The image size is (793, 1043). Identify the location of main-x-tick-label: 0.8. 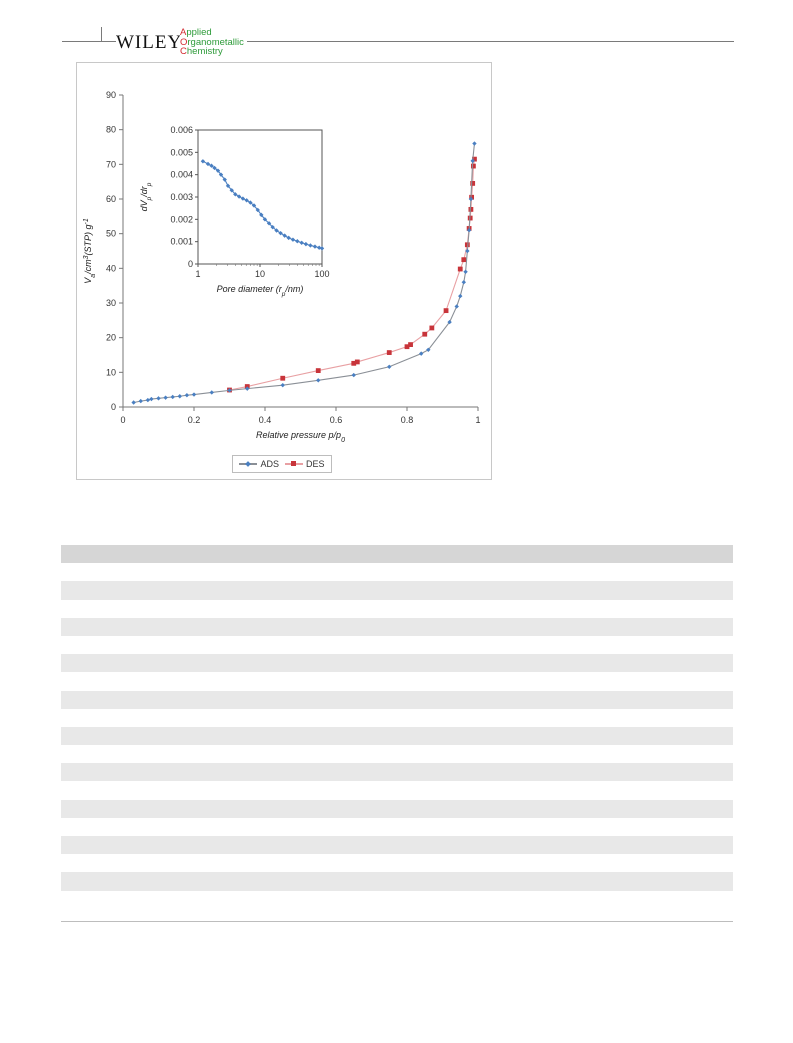
(407, 420).